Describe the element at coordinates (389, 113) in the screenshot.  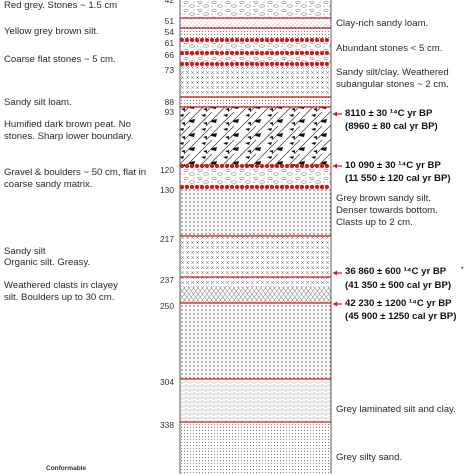
I see `date-8110-radiocarbon: 8110 ± 30 ¹⁴C yr BP` at that location.